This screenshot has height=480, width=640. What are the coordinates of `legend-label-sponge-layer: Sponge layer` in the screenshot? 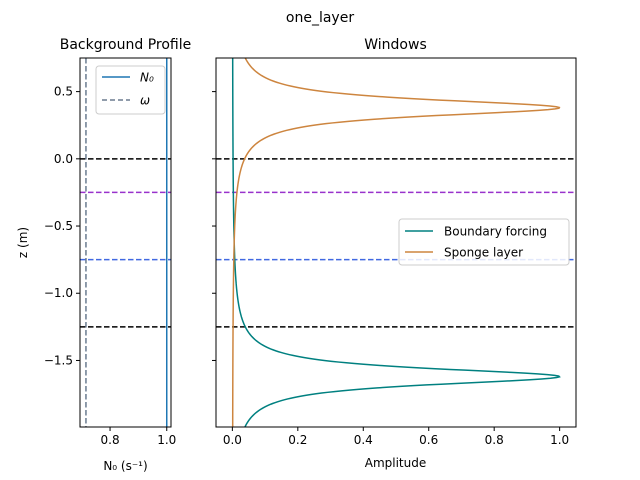 It's located at (483, 253).